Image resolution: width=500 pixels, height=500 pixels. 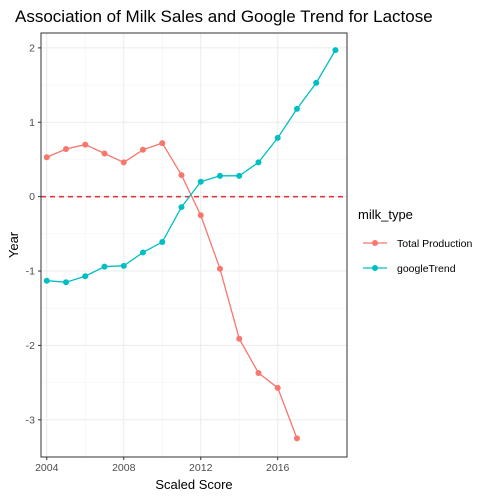 I want to click on y-axis-title: Year, so click(x=13, y=244).